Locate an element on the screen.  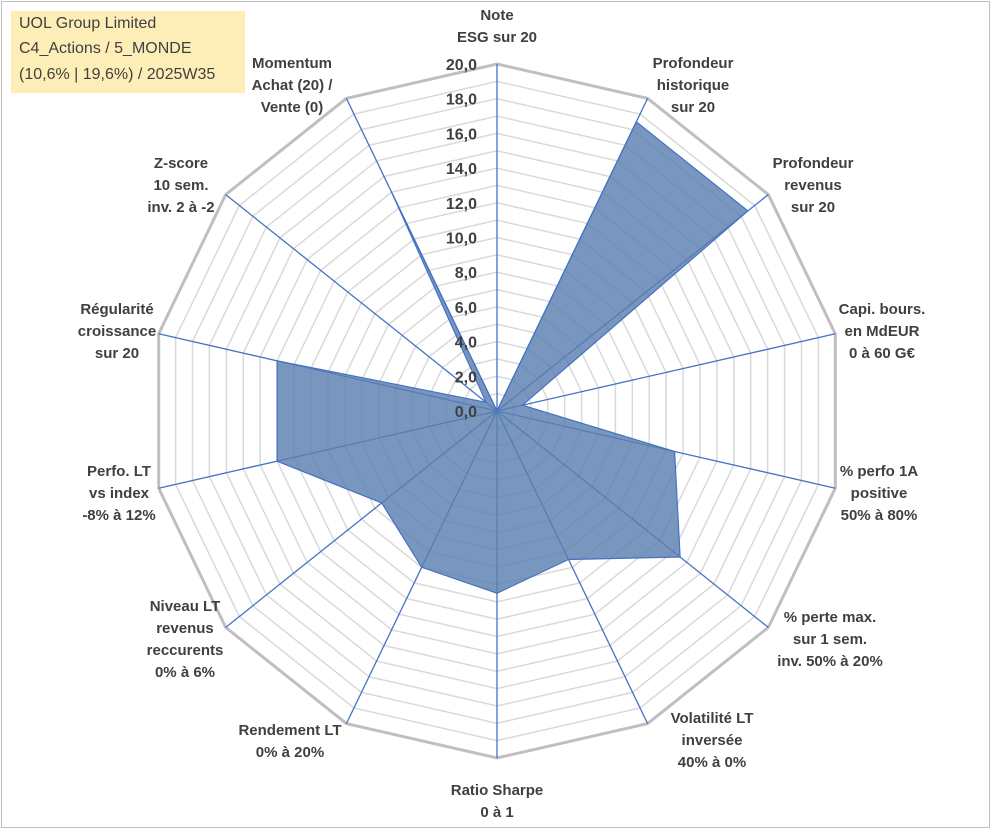
tick-label: 10,0 is located at coordinates (461, 239).